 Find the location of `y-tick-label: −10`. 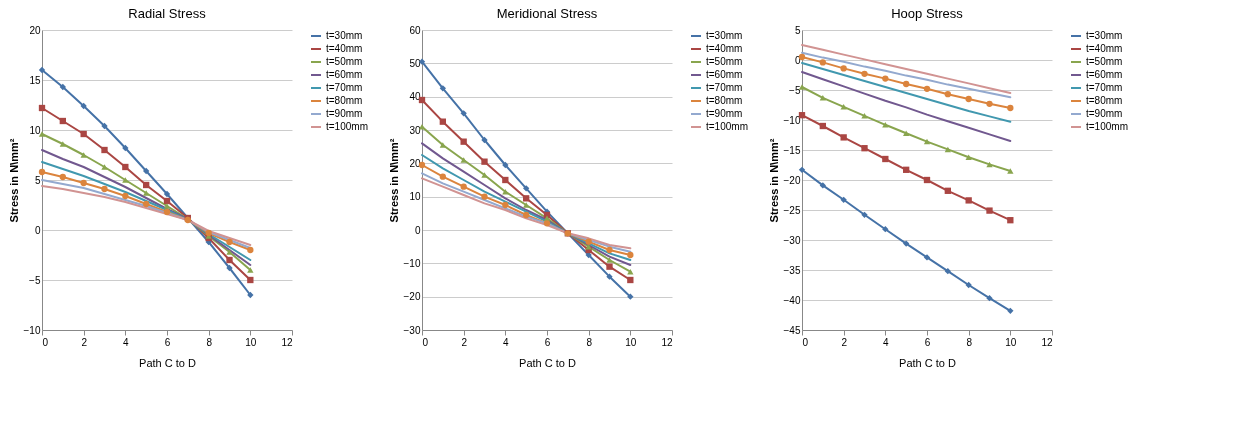

y-tick-label: −10 is located at coordinates (32, 330).